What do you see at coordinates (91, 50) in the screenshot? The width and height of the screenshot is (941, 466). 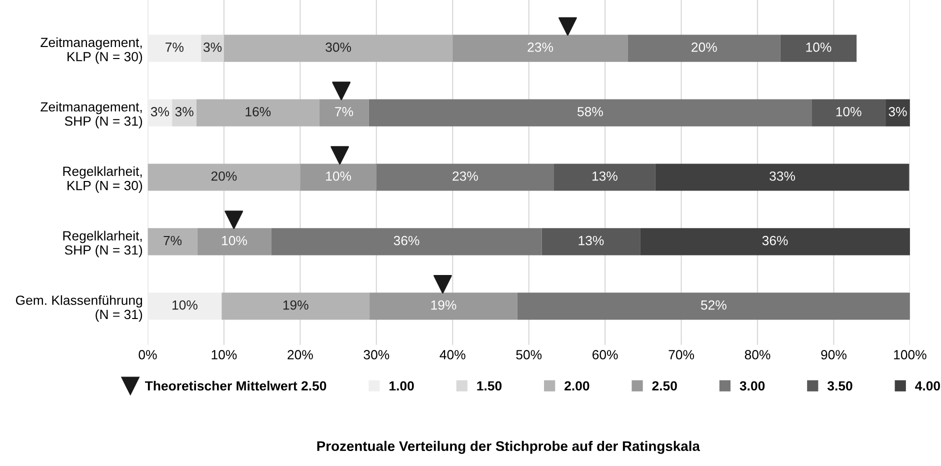 I see `y-tick-label: Zeitmanagement, KLP (N = 30)` at bounding box center [91, 50].